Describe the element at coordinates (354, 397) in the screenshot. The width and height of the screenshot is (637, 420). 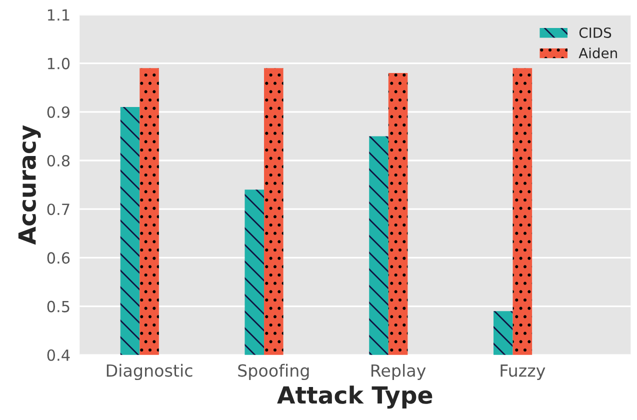
I see `x-axis-title: Attack Type` at that location.